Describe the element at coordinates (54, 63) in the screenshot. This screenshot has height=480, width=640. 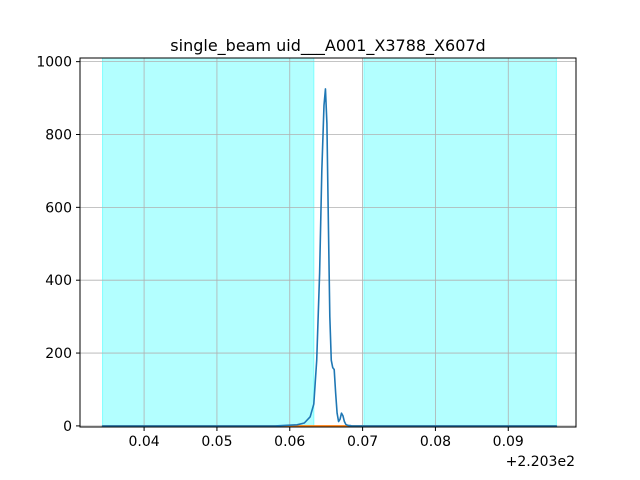
I see `y-tick-label-5: 1000` at that location.